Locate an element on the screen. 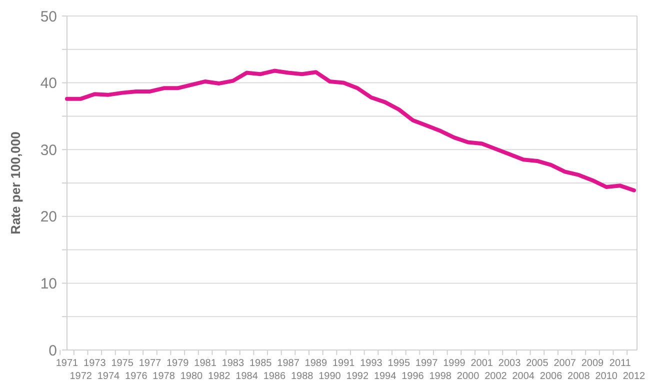 This screenshot has width=650, height=384. x-tick-label: 2007 is located at coordinates (565, 363).